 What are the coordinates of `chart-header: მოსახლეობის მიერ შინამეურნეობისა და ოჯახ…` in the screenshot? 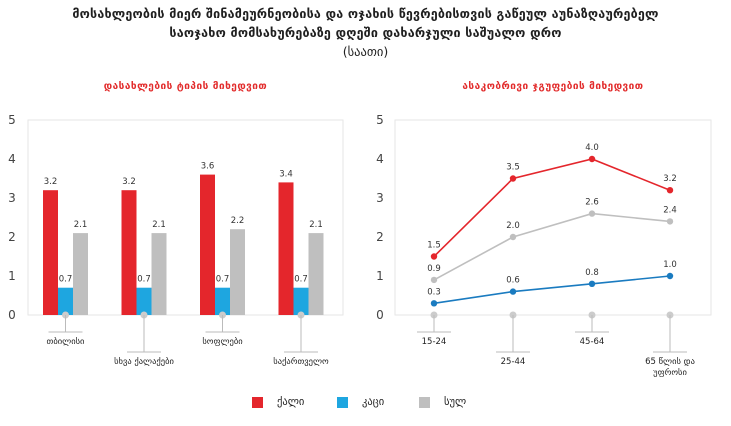 It's located at (365, 32).